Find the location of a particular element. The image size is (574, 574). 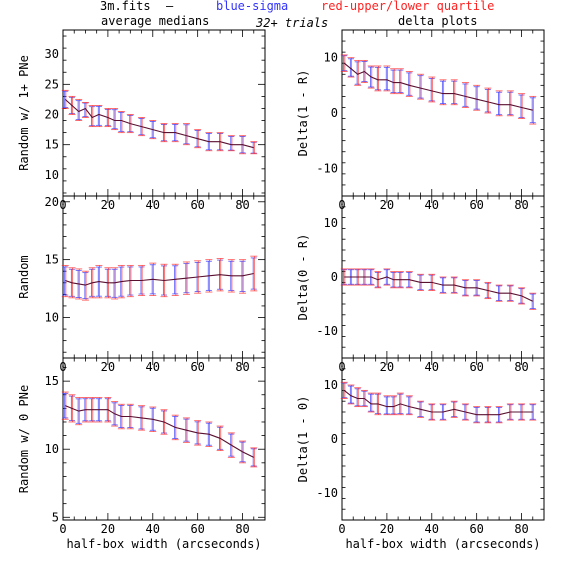

y-tick-label: 30 is located at coordinates (52, 54).